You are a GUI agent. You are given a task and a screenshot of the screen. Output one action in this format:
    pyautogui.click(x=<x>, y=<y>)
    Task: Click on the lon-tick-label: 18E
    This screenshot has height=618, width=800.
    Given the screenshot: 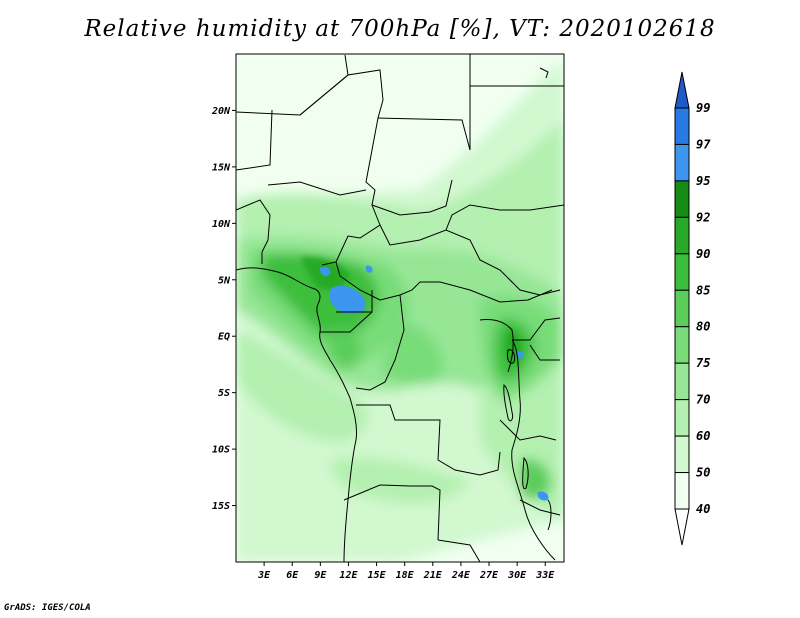 What is the action you would take?
    pyautogui.click(x=405, y=575)
    